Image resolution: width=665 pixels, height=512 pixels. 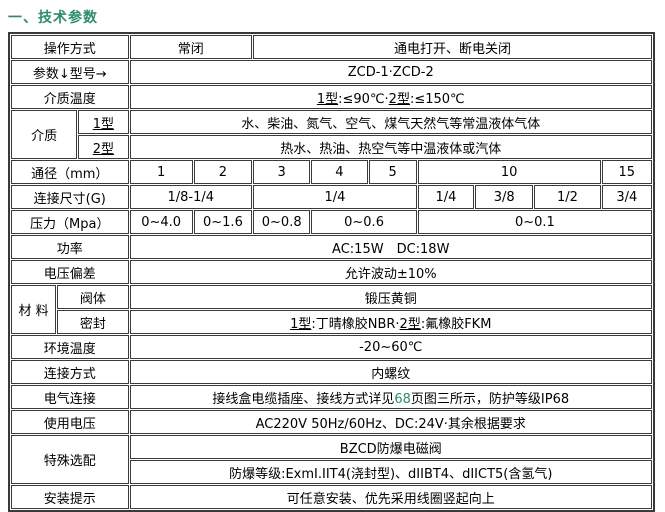 I want to click on material-seal-value: 1型:丁晴橡胶NBR·2型:氟橡胶FKM, so click(x=390, y=322).